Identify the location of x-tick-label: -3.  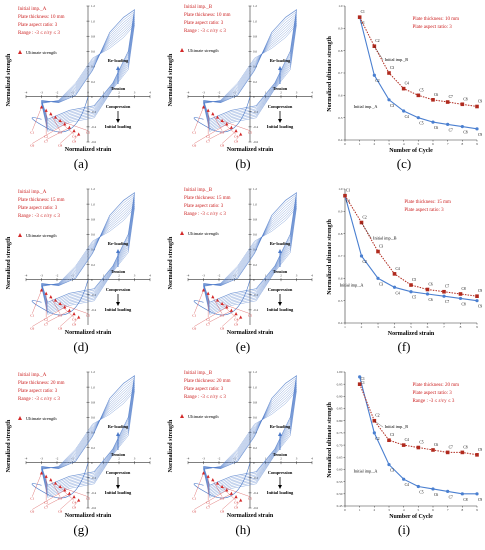
(41, 93).